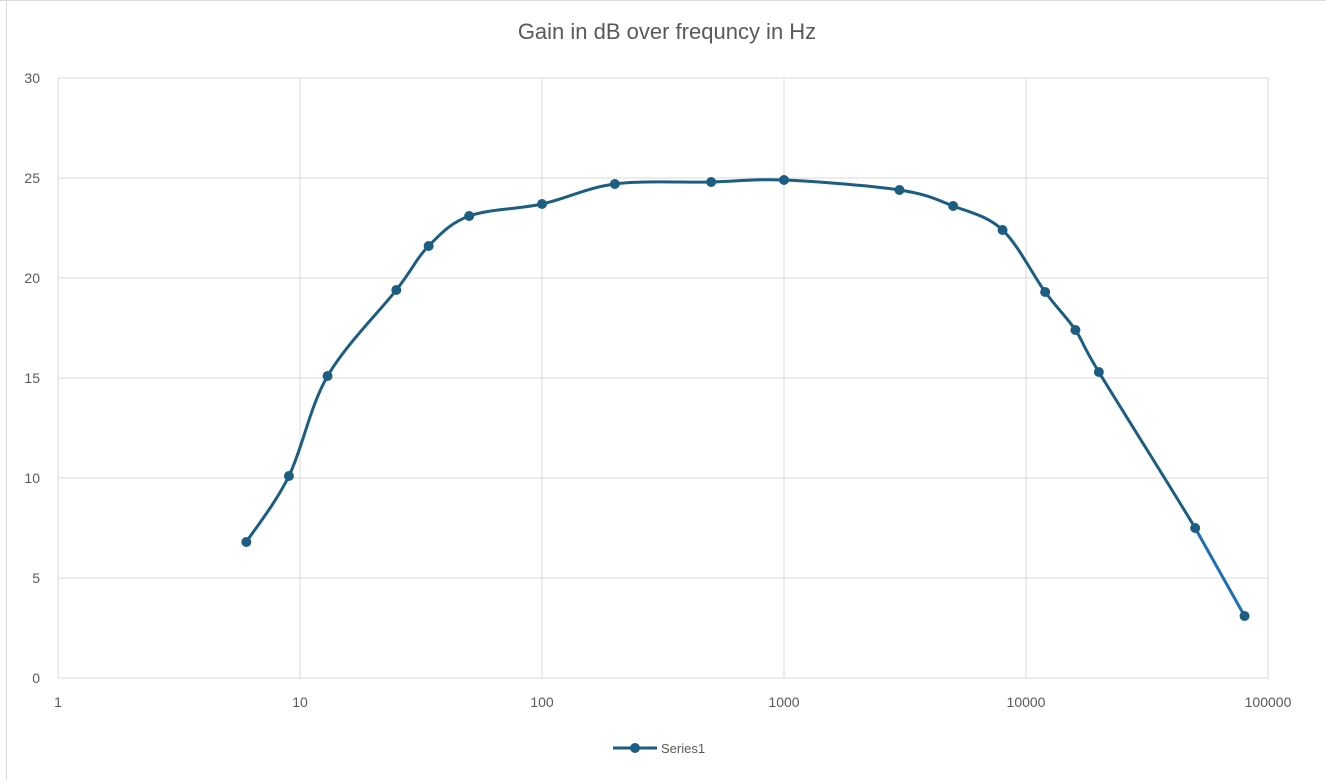  Describe the element at coordinates (1220, 572) in the screenshot. I see `series-line-segment` at that location.